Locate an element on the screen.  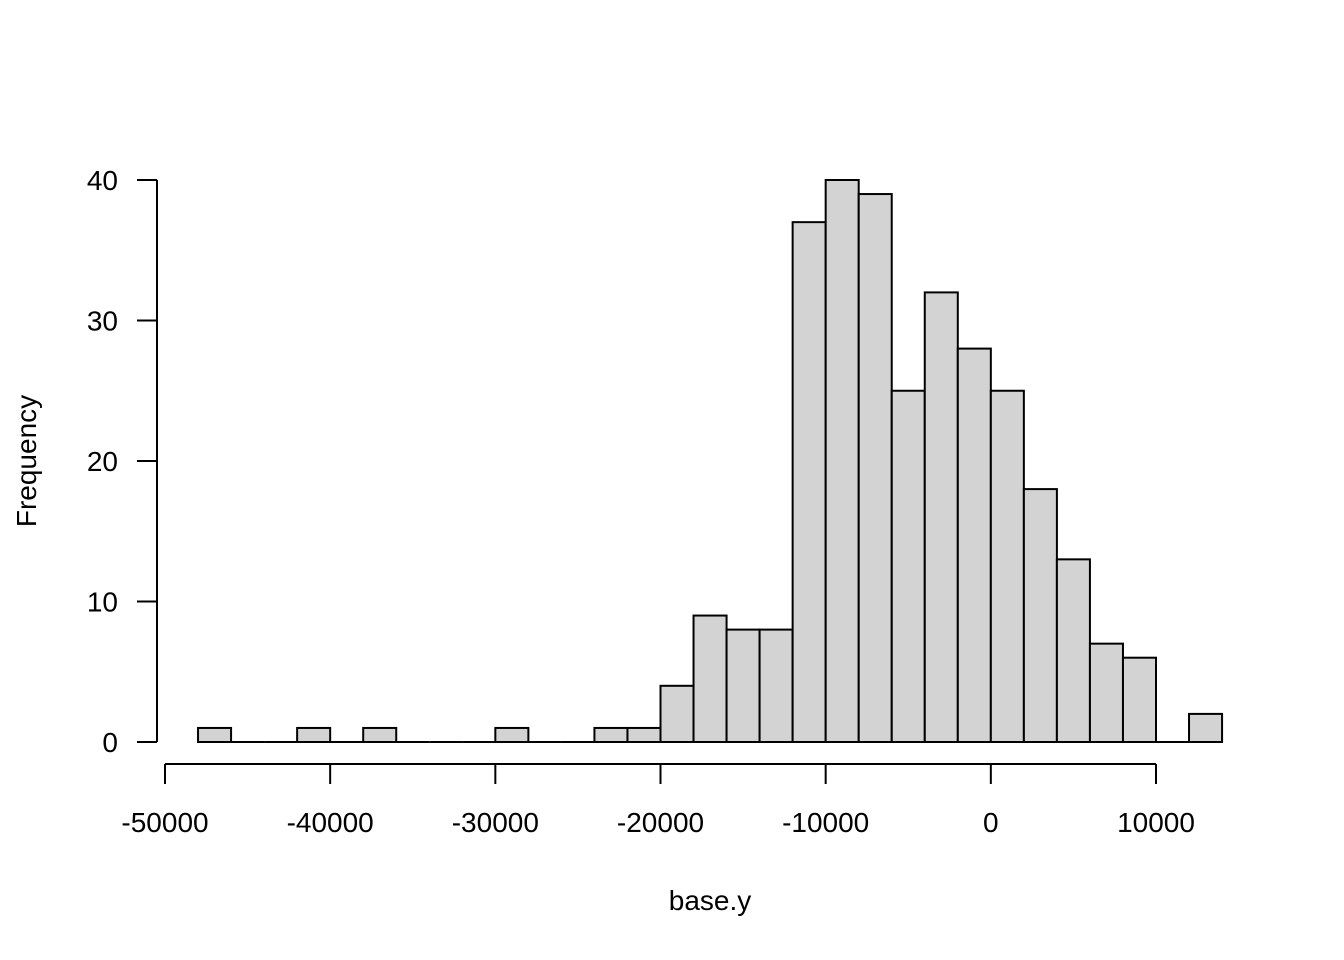
x-tick-label: -30000 is located at coordinates (495, 822).